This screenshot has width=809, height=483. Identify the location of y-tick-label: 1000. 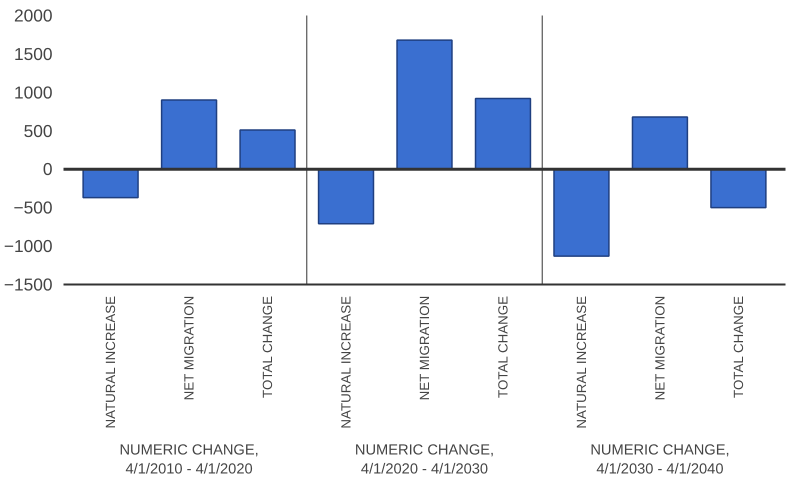
(33, 92).